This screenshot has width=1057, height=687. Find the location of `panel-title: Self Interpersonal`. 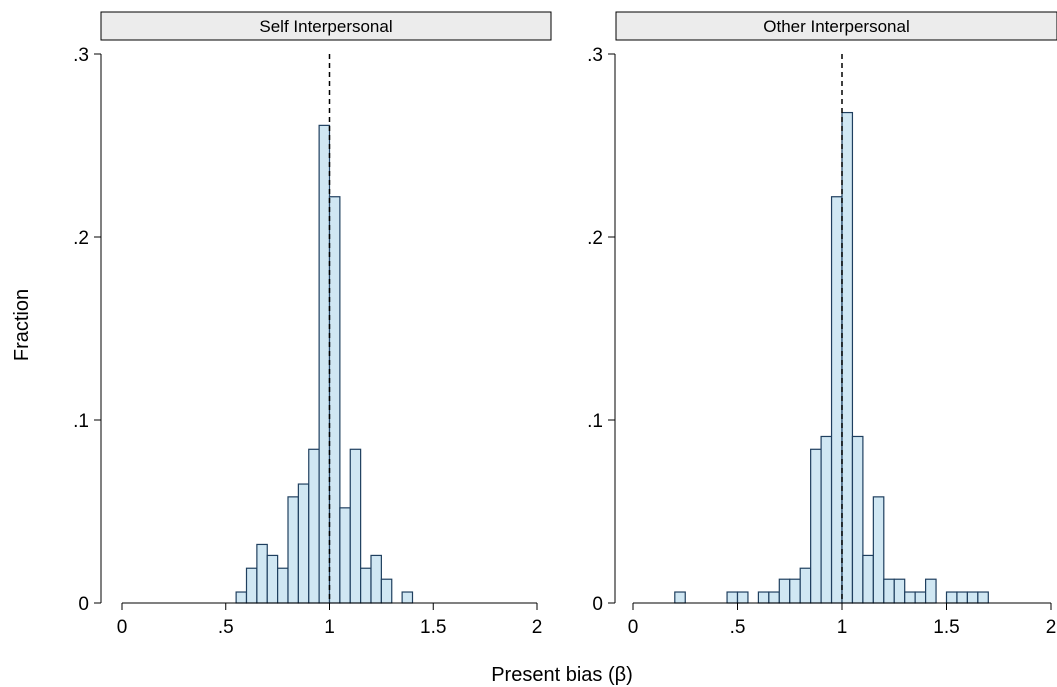

panel-title: Self Interpersonal is located at coordinates (325, 26).